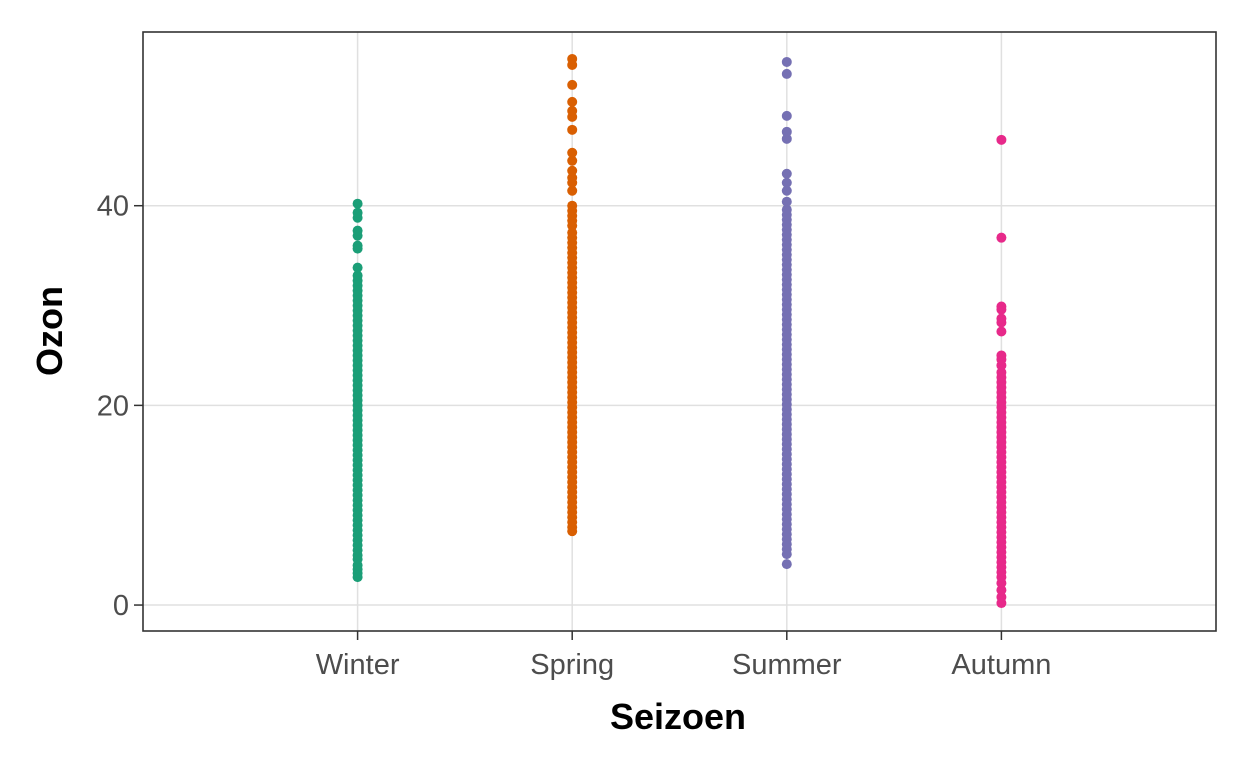  I want to click on y-tick-label-1: 20, so click(113, 406).